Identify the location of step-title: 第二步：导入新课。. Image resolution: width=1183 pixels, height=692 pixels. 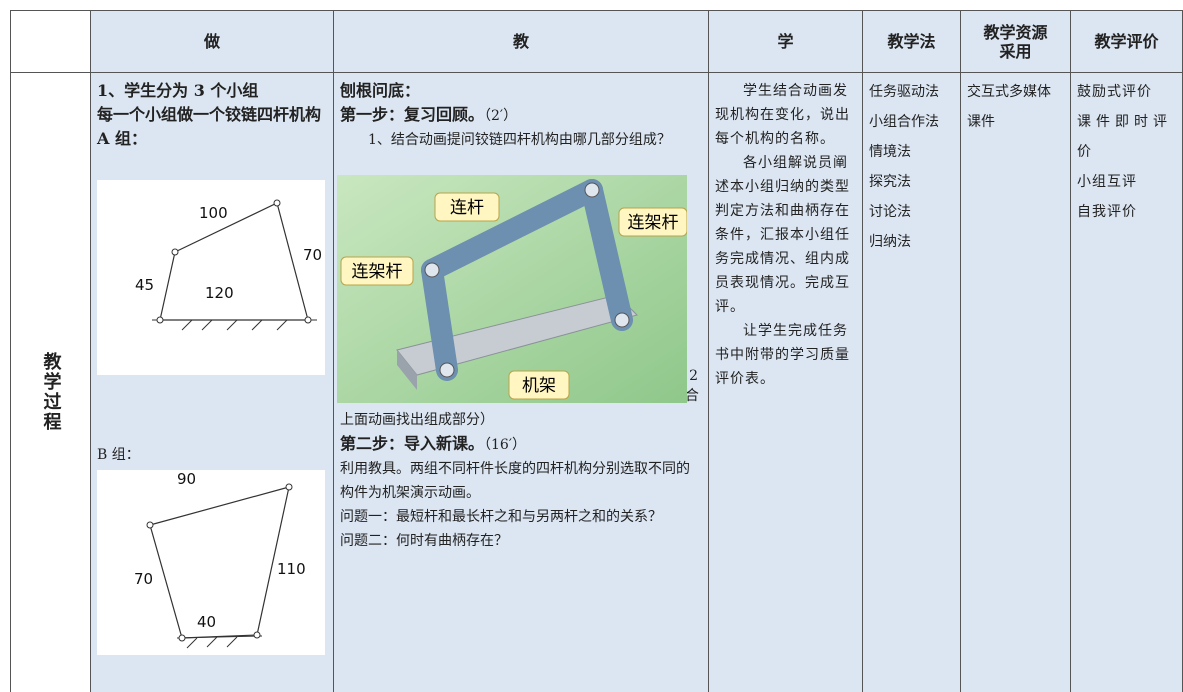
(412, 443).